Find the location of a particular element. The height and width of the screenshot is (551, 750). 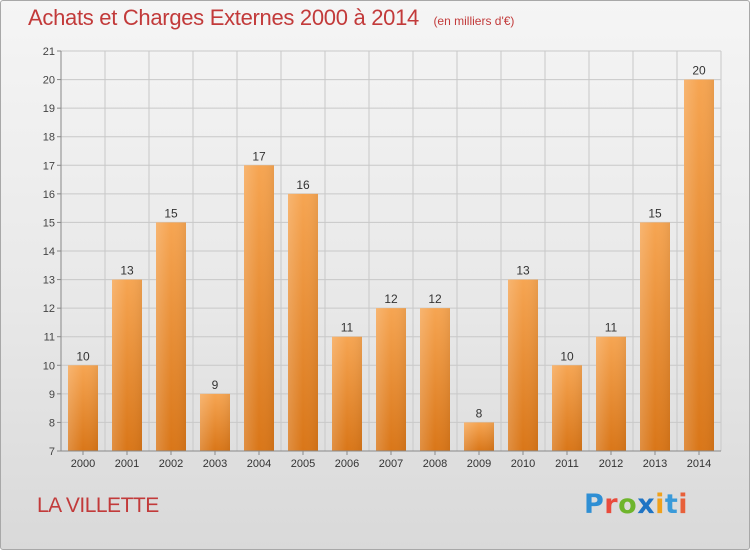

y-tick-label: 9 is located at coordinates (52, 395).